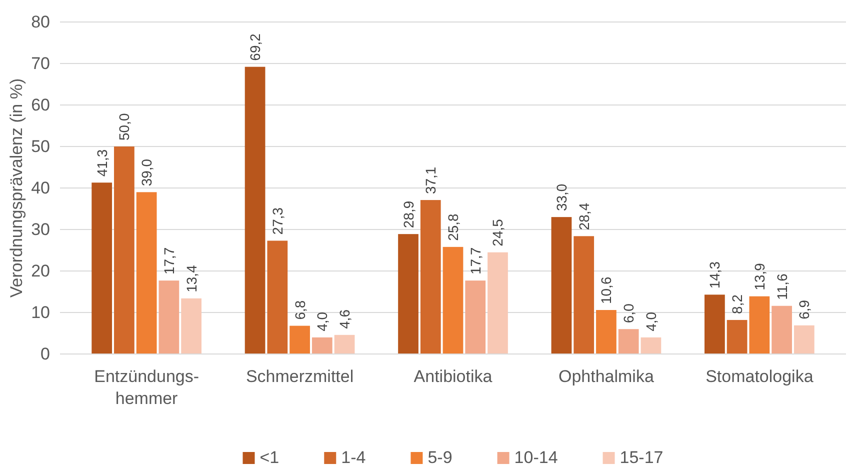  What do you see at coordinates (642, 457) in the screenshot?
I see `legend-label: 15-17` at bounding box center [642, 457].